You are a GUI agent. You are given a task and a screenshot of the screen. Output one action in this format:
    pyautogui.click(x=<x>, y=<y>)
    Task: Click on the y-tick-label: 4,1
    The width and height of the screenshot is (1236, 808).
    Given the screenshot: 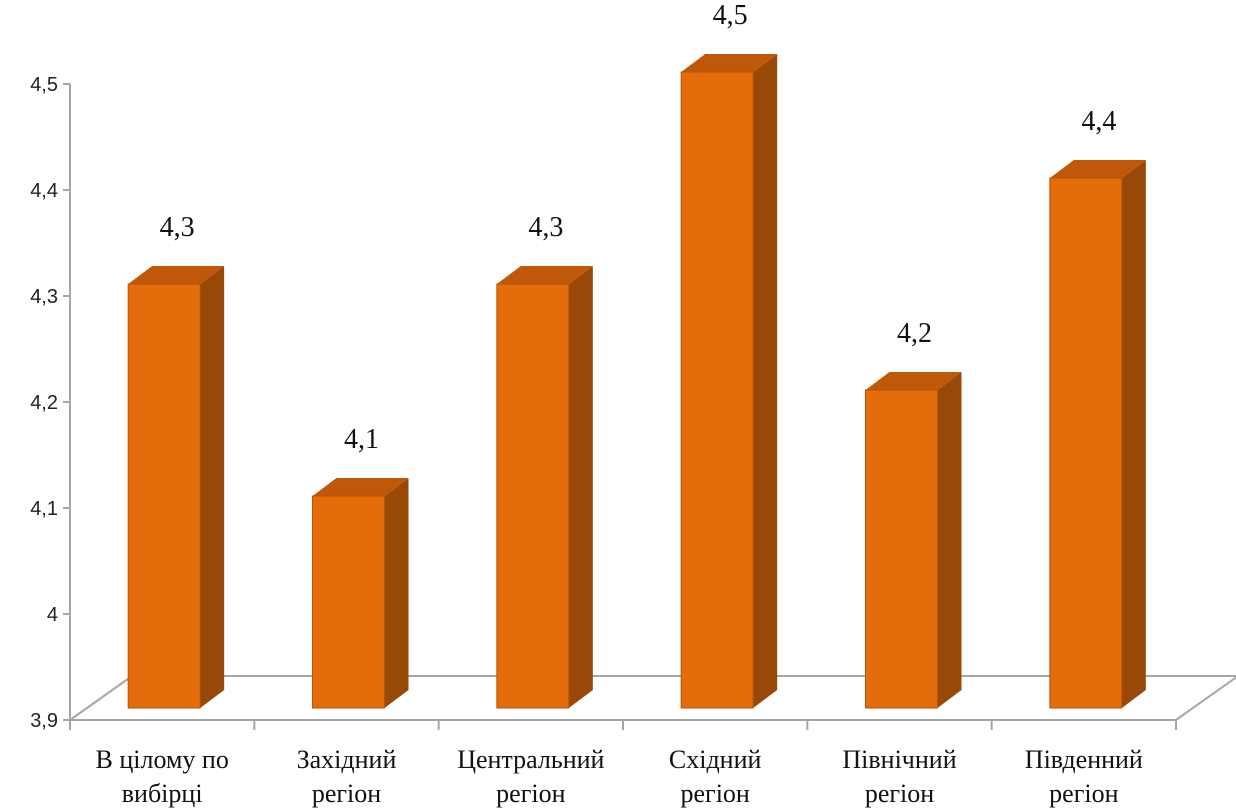 What is the action you would take?
    pyautogui.click(x=44, y=509)
    